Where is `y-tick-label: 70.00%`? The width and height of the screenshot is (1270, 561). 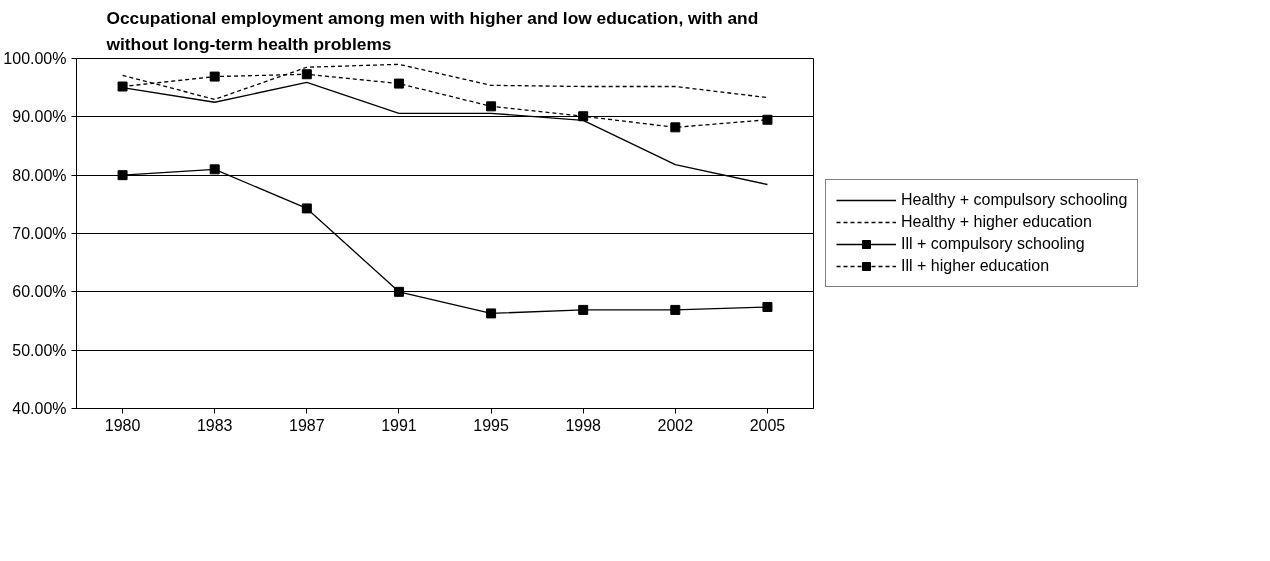
y-tick-label: 70.00% is located at coordinates (39, 233).